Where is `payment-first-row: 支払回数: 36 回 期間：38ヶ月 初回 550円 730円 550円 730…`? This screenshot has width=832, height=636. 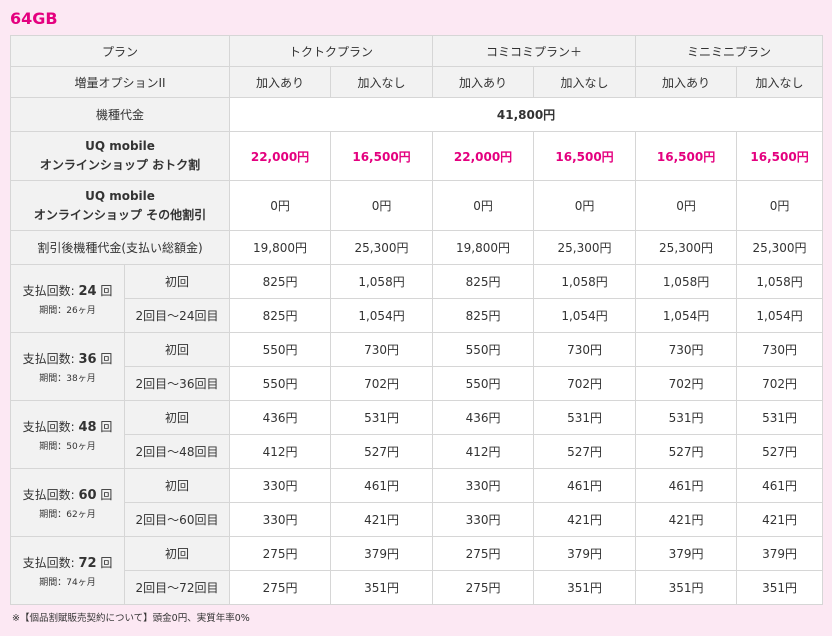
payment-first-row: 支払回数: 36 回 期間：38ヶ月 初回 550円 730円 550円 730… is located at coordinates (417, 366).